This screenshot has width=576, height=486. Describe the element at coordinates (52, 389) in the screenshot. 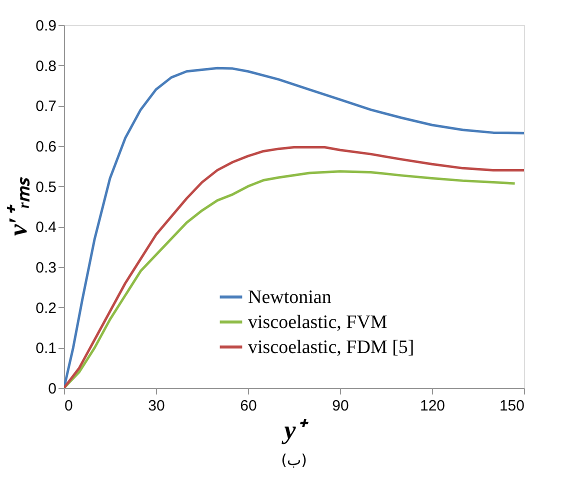

I see `y-tick-label: 0` at that location.